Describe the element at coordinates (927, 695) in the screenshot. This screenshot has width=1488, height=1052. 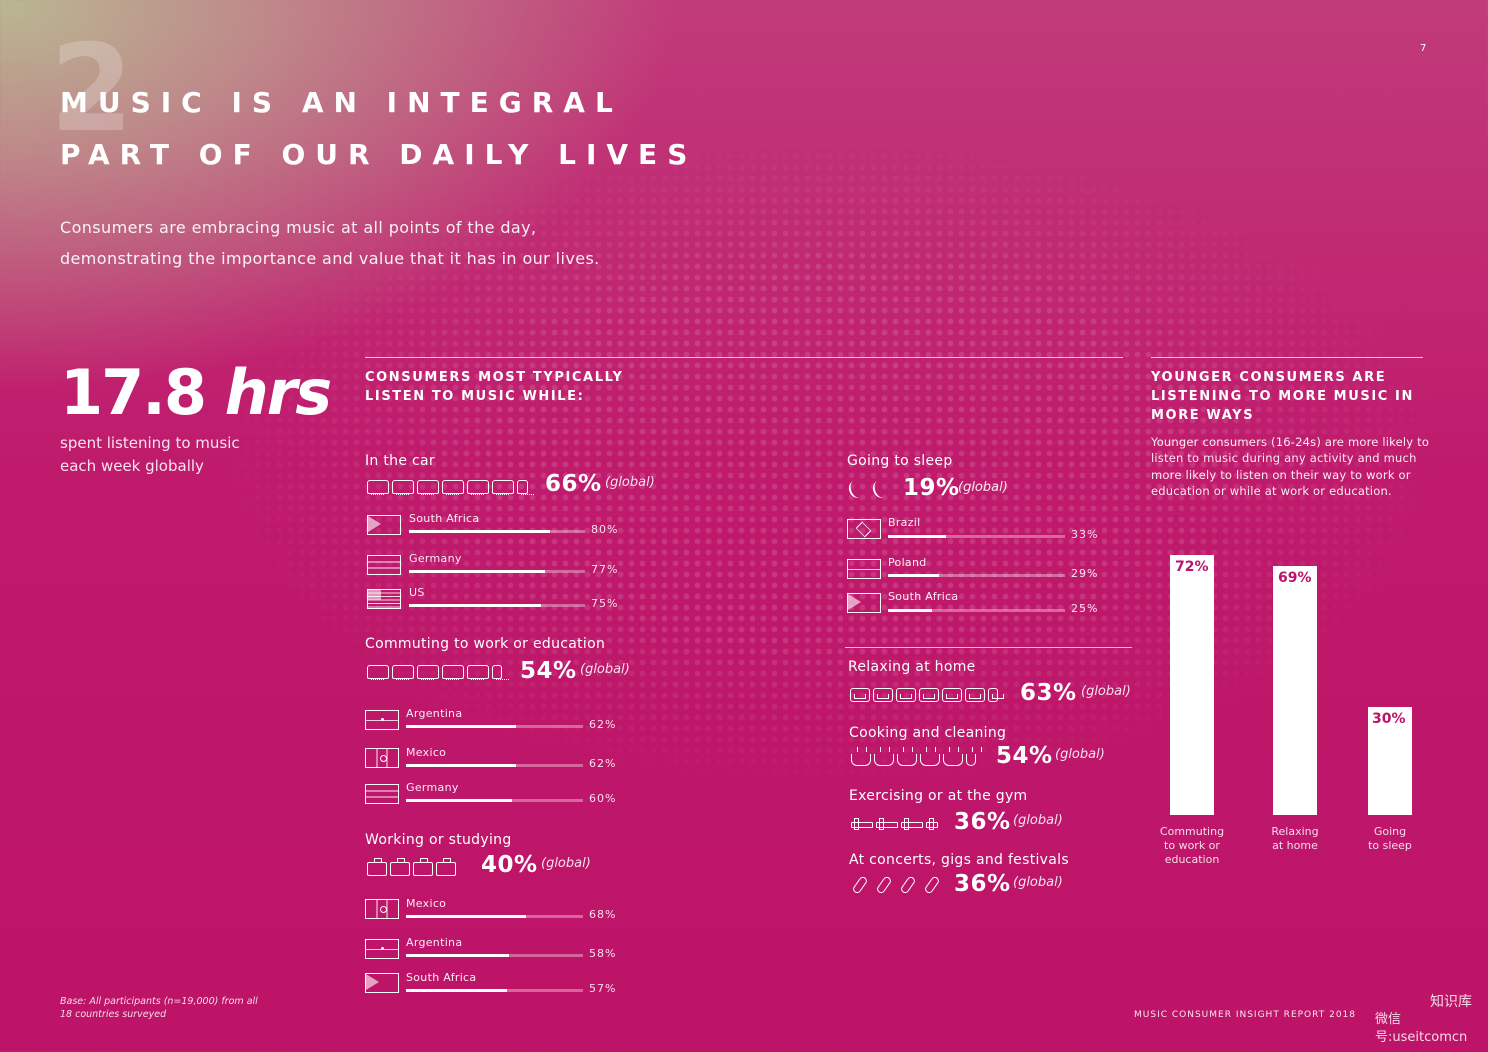
I see `sofa-icon` at that location.